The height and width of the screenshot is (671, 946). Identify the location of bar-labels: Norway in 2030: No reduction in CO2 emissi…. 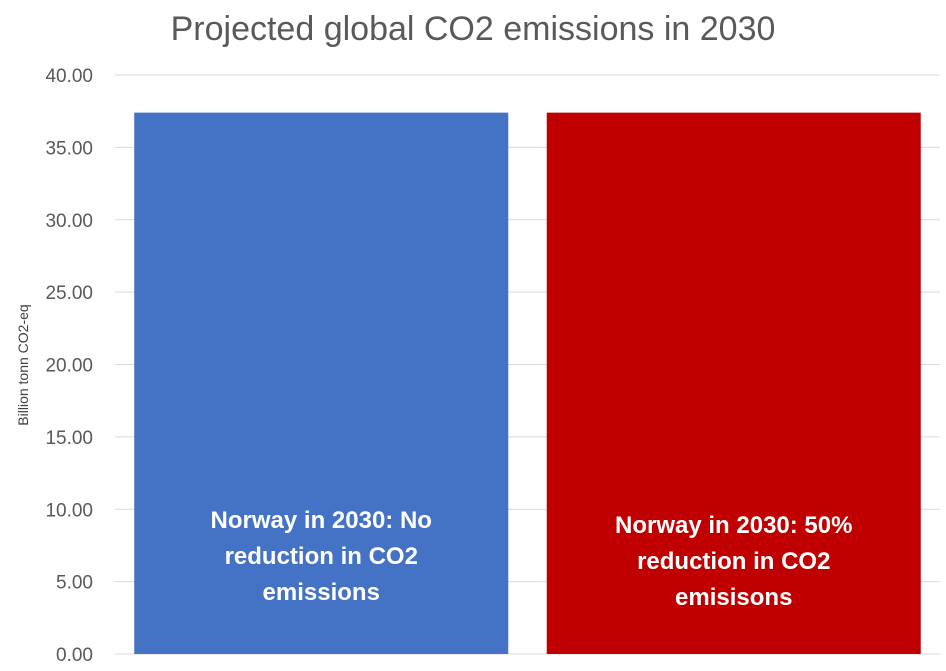
(532, 559).